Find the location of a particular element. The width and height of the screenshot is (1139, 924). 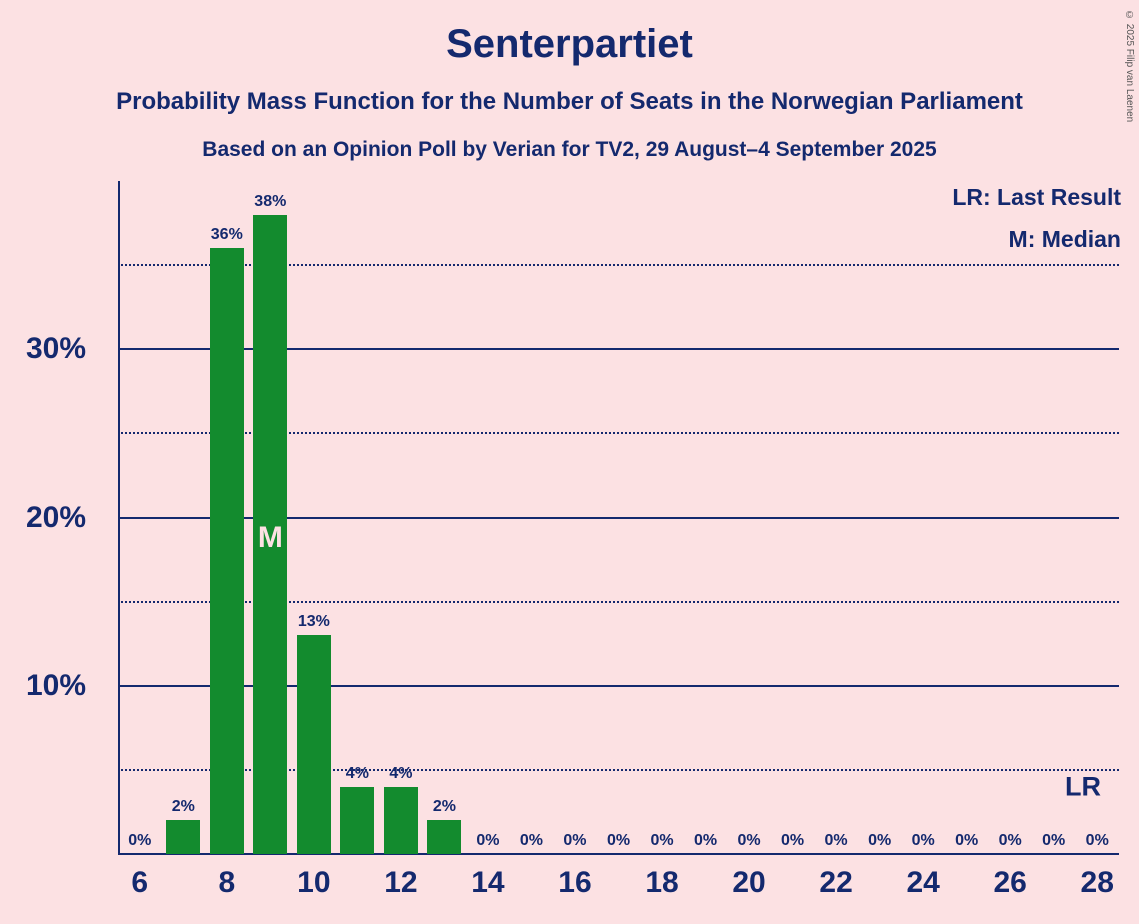

bar-value-label-20: 0% is located at coordinates (749, 840).